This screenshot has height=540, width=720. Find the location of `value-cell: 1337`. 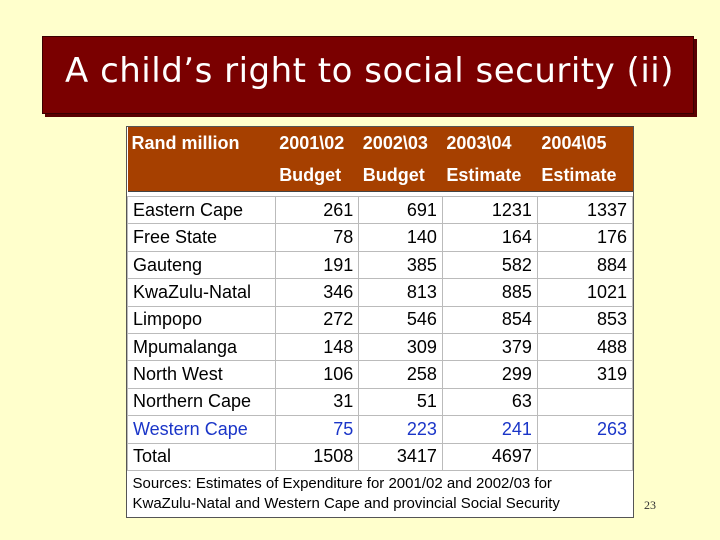

value-cell: 1337 is located at coordinates (585, 210).